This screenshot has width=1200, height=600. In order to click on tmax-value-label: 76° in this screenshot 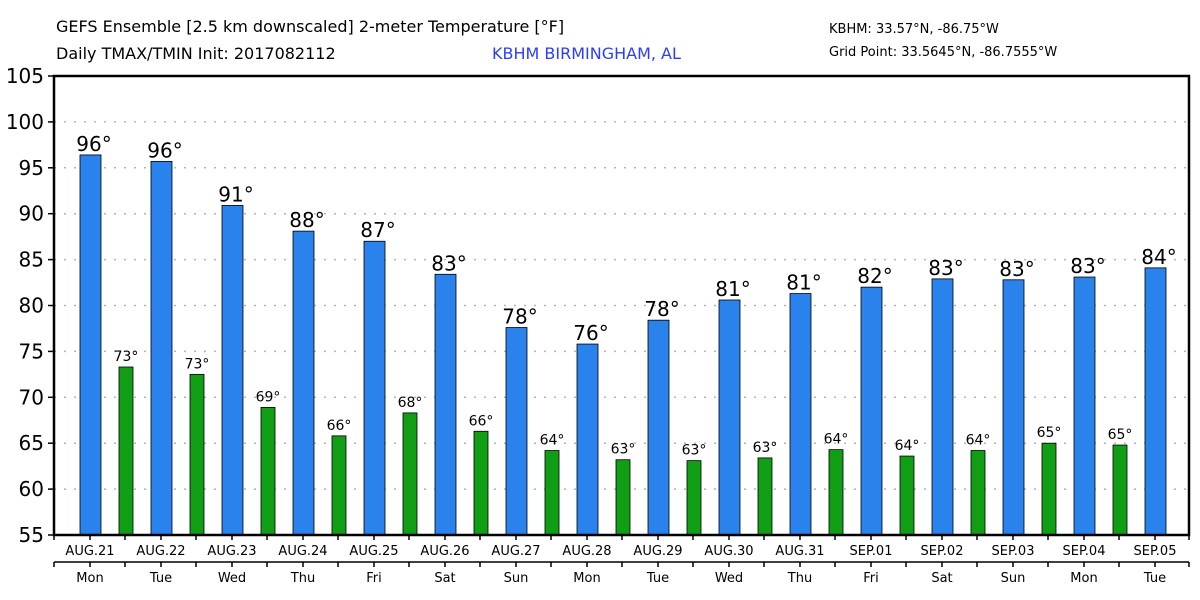, I will do `click(590, 333)`.